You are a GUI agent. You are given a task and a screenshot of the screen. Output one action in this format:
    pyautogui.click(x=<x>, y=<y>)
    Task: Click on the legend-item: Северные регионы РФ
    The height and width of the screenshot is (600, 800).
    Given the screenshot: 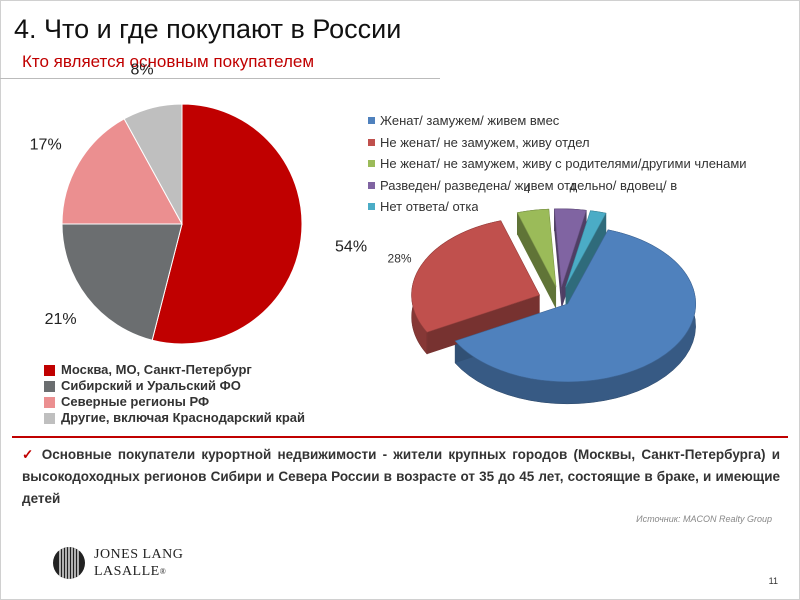 What is the action you would take?
    pyautogui.click(x=174, y=402)
    